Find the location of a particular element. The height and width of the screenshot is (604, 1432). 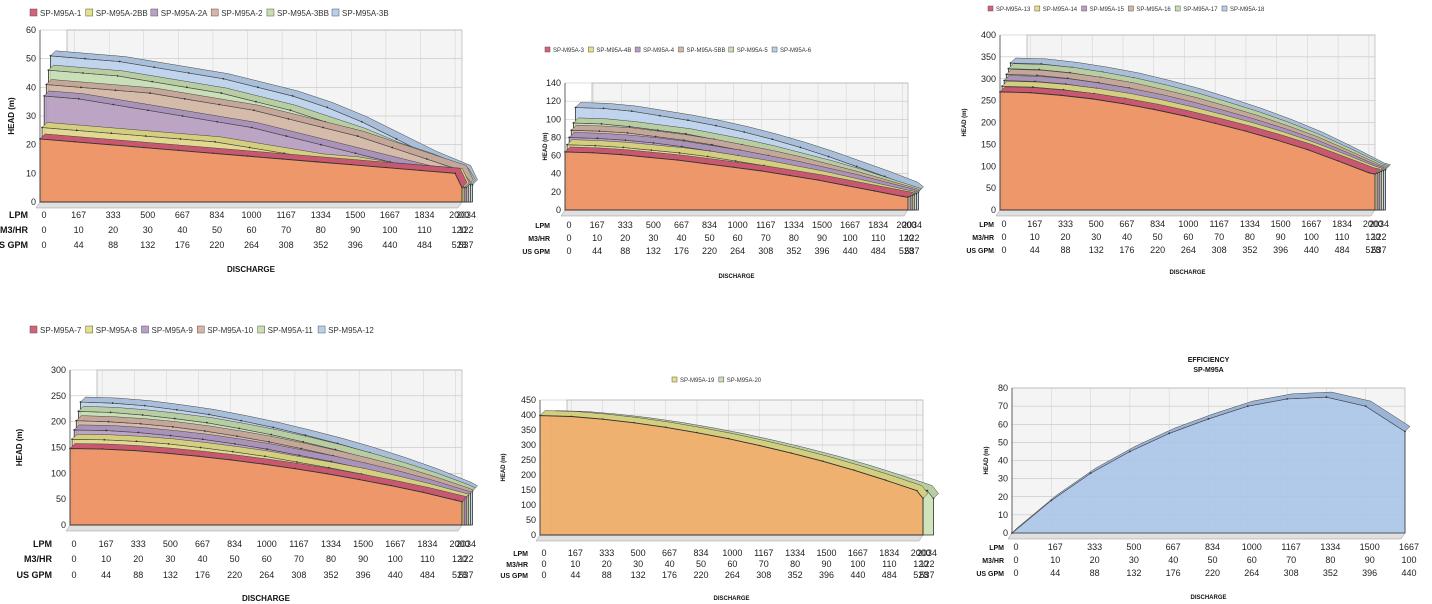

x-tick-label: 44 is located at coordinates (1055, 573).